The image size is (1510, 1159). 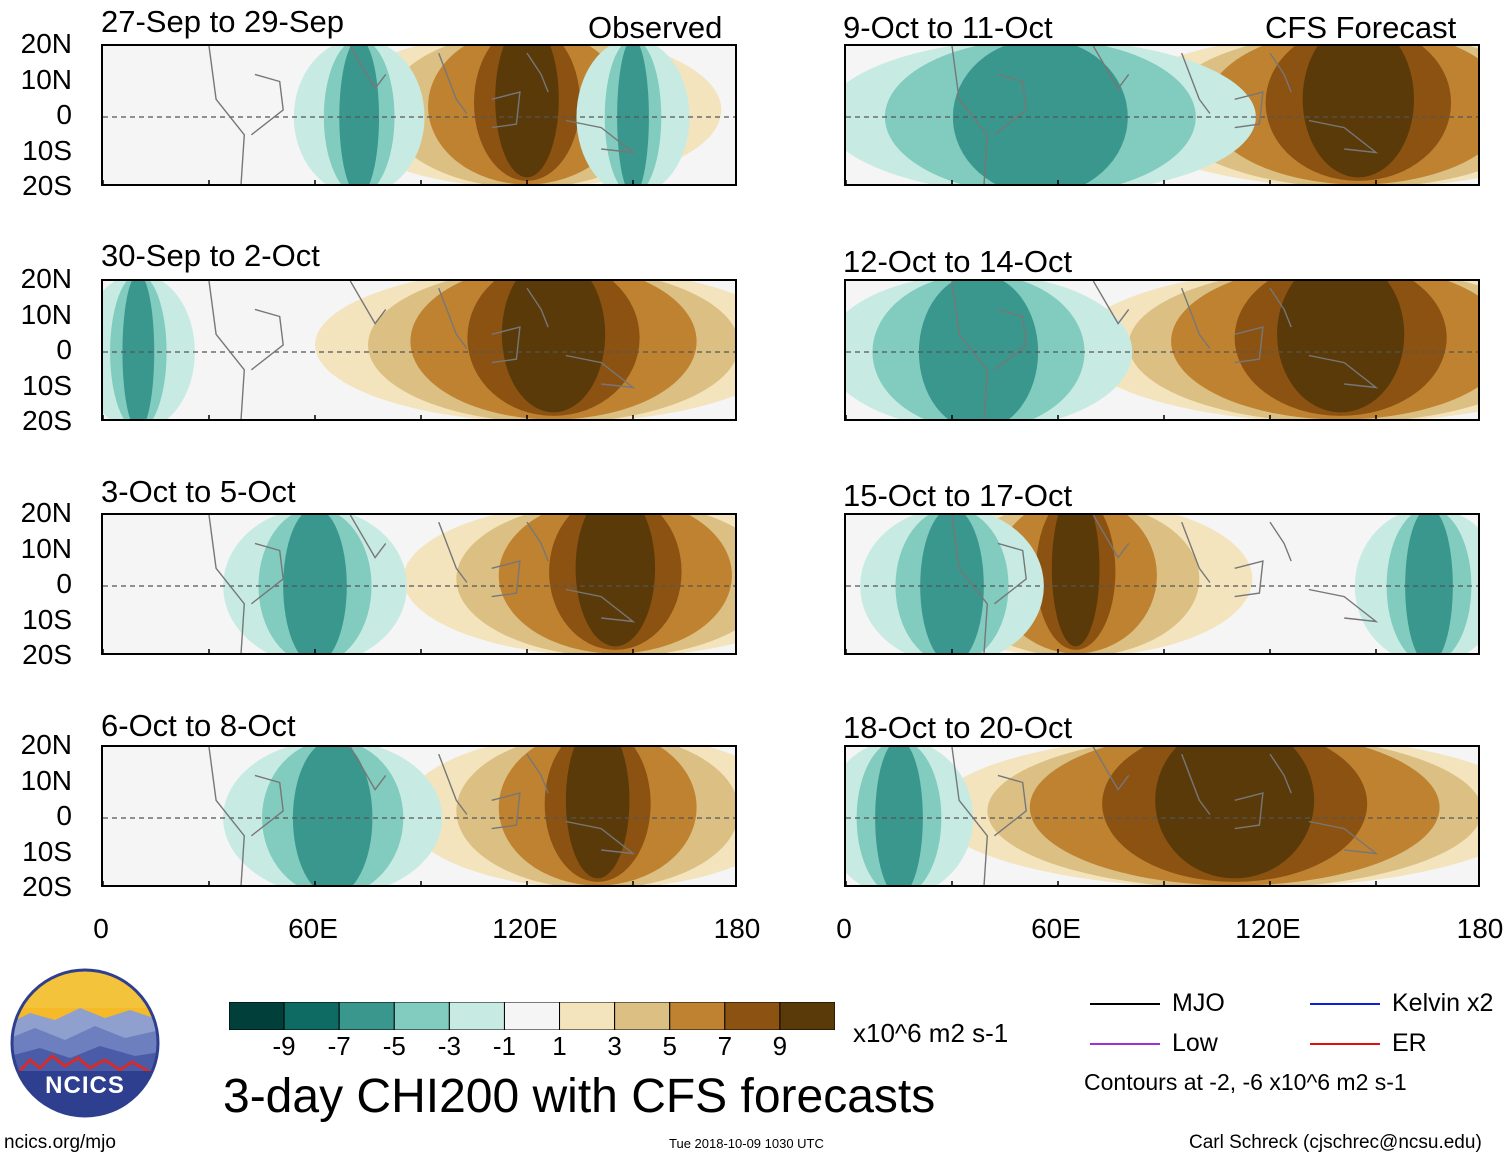 I want to click on x-tick-label: 180, so click(x=1480, y=928).